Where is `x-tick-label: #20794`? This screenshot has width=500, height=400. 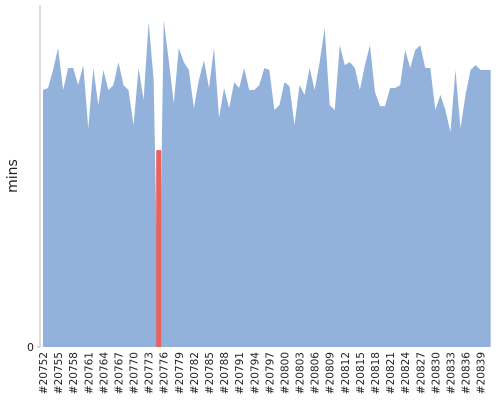 x-tick-label: #20794 is located at coordinates (255, 373).